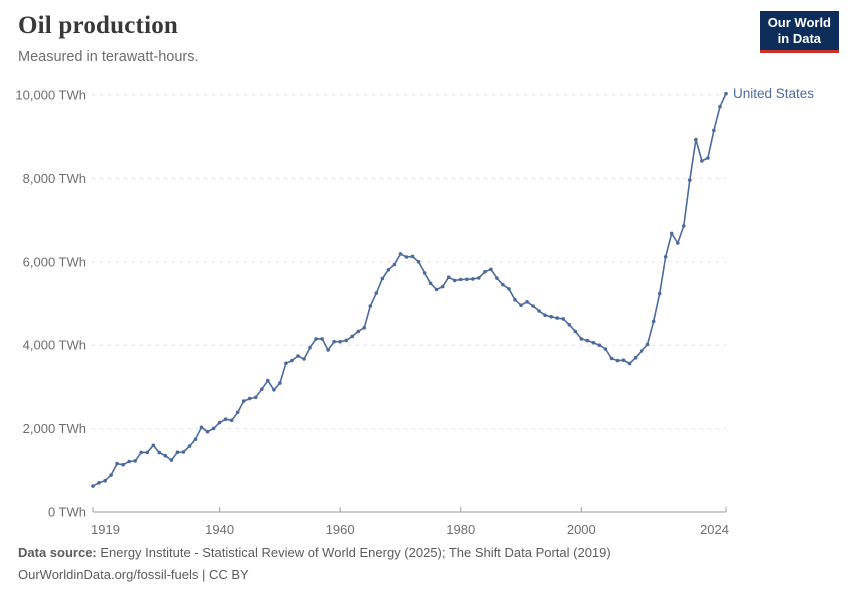  I want to click on chart-subtitle: Measured in terawatt-hours., so click(108, 57).